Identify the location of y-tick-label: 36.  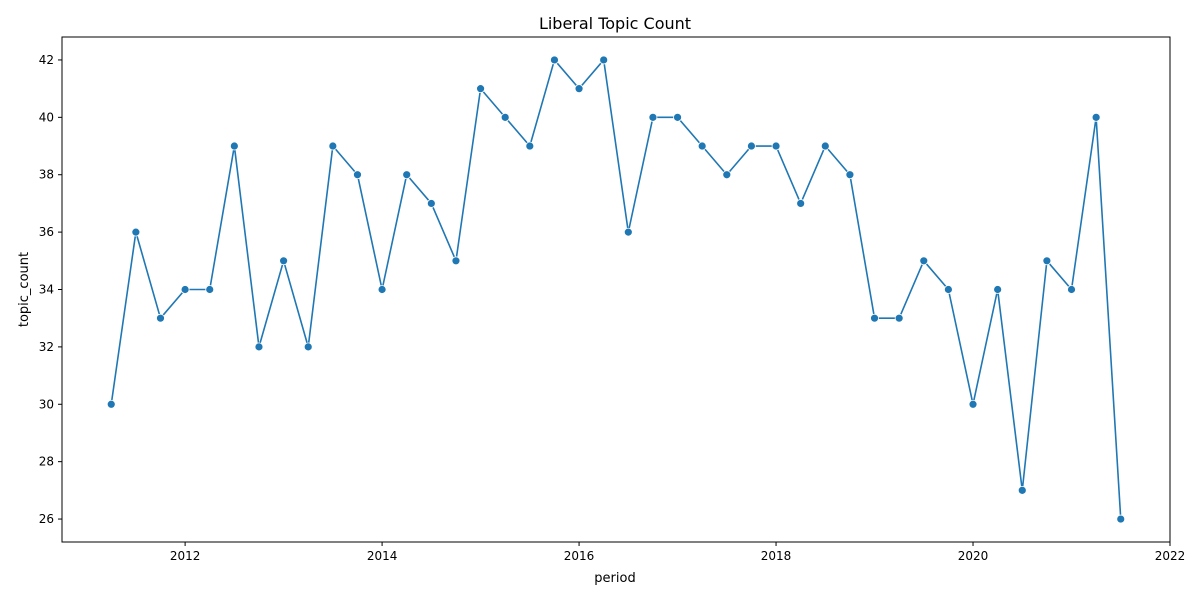
(46, 232).